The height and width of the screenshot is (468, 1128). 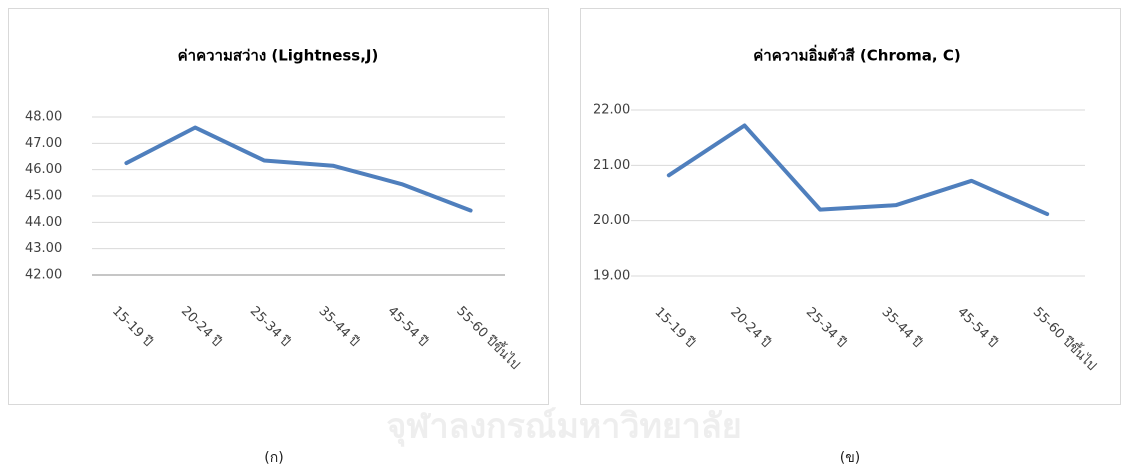 I want to click on y-tick-label: 44.00, so click(x=43, y=222).